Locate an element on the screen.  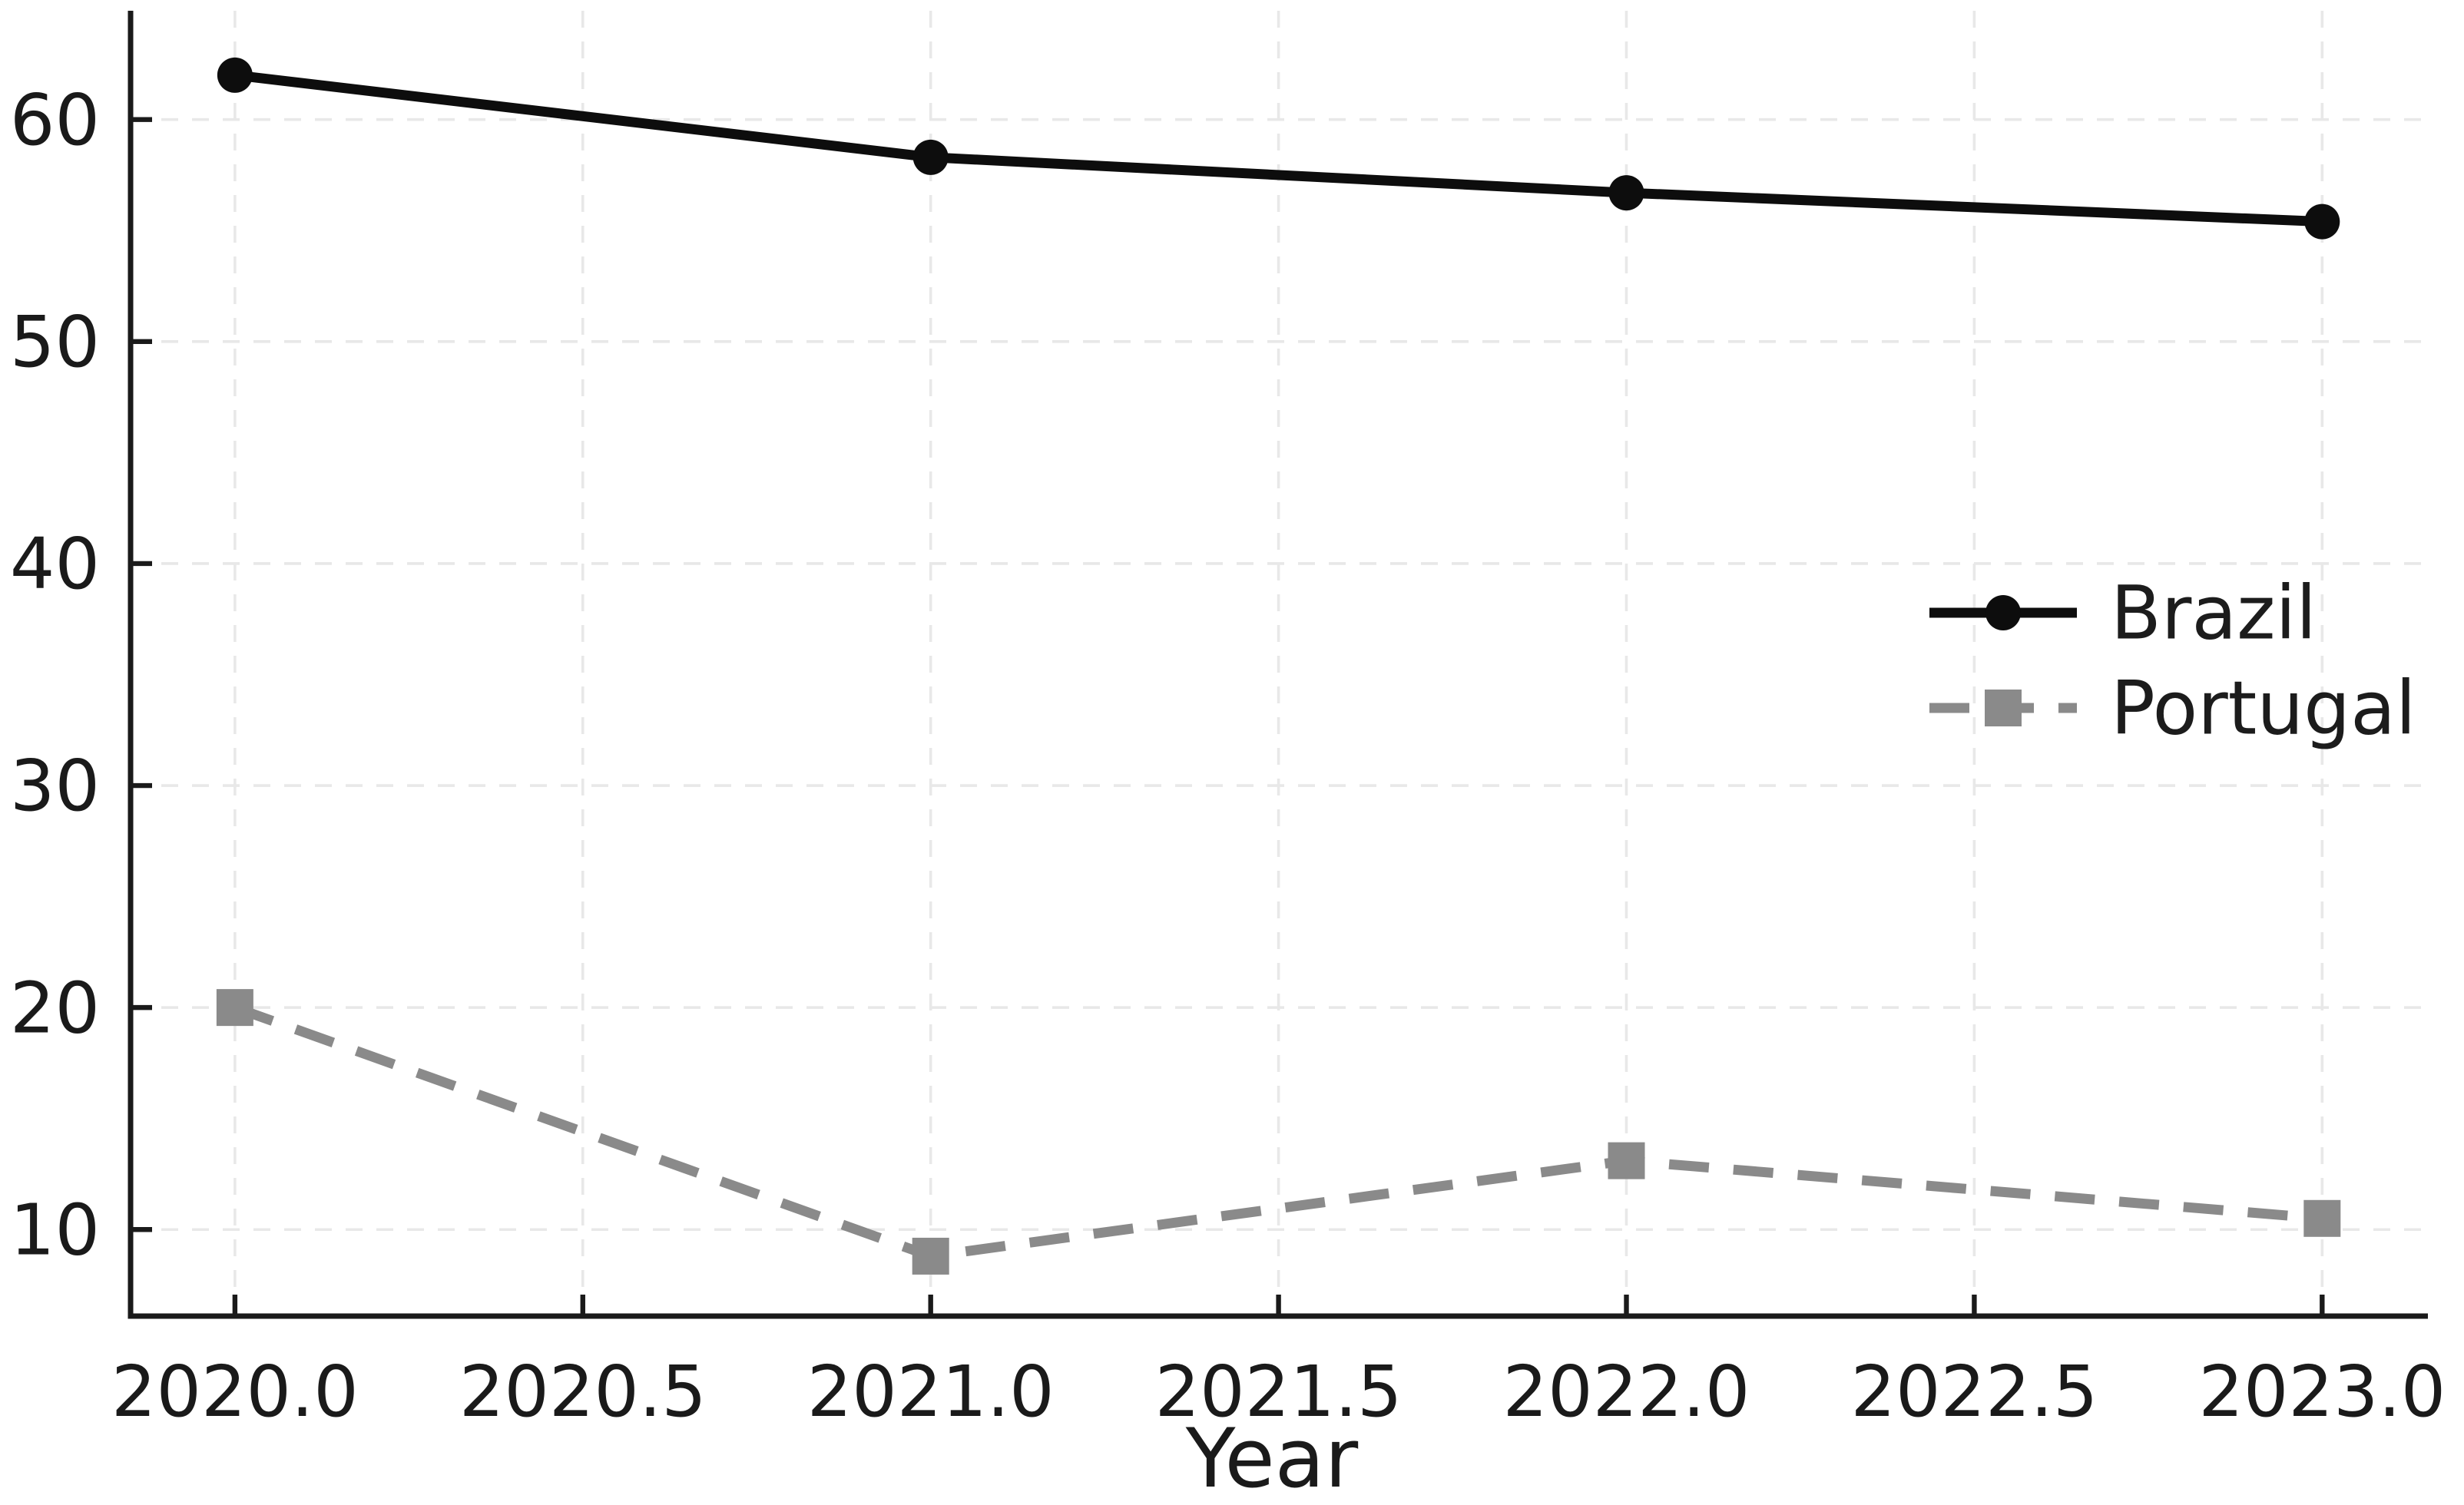
y-tick-label: 10 is located at coordinates (55, 1230).